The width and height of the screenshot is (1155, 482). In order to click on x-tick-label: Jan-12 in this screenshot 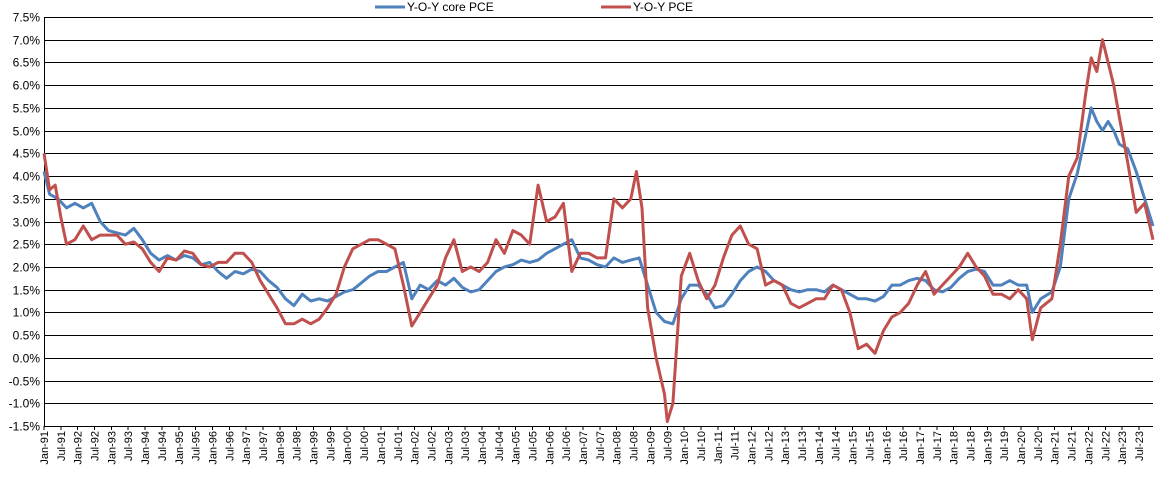, I will do `click(753, 448)`.